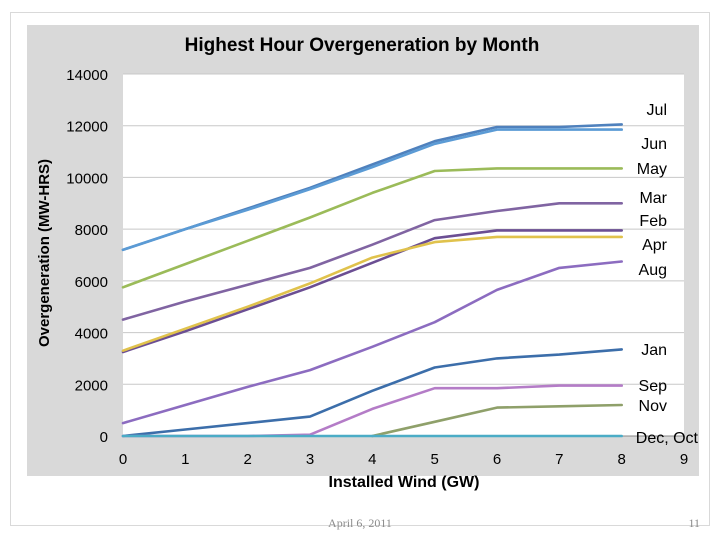 The width and height of the screenshot is (720, 540). Describe the element at coordinates (362, 45) in the screenshot. I see `chart-title: Highest Hour Overgeneration by Month` at that location.